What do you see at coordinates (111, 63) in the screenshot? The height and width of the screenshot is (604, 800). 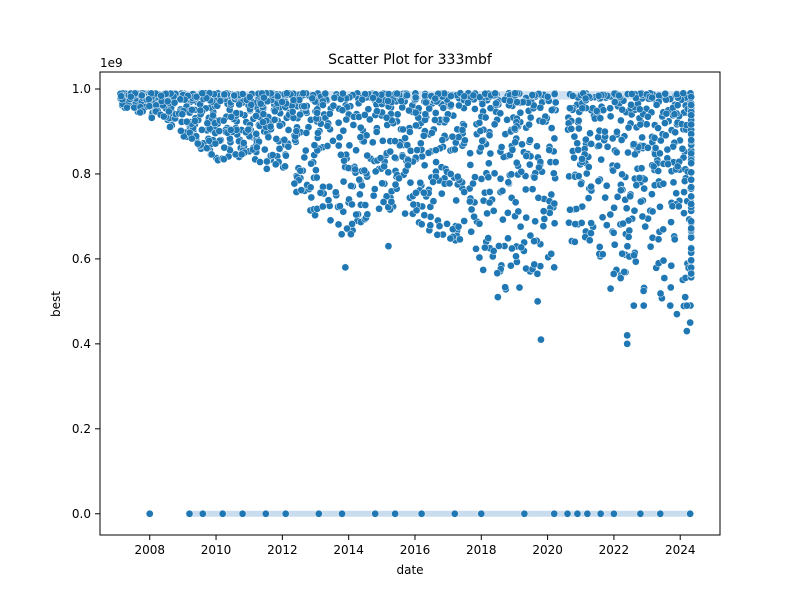 I see `y-axis-scale-label: 1e9` at bounding box center [111, 63].